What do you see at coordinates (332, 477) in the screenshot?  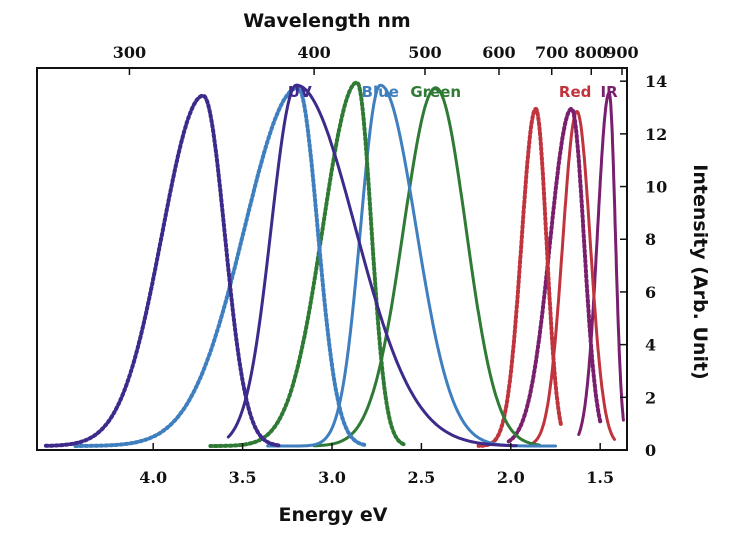 I see `x-tick-label: 3.0` at bounding box center [332, 477].